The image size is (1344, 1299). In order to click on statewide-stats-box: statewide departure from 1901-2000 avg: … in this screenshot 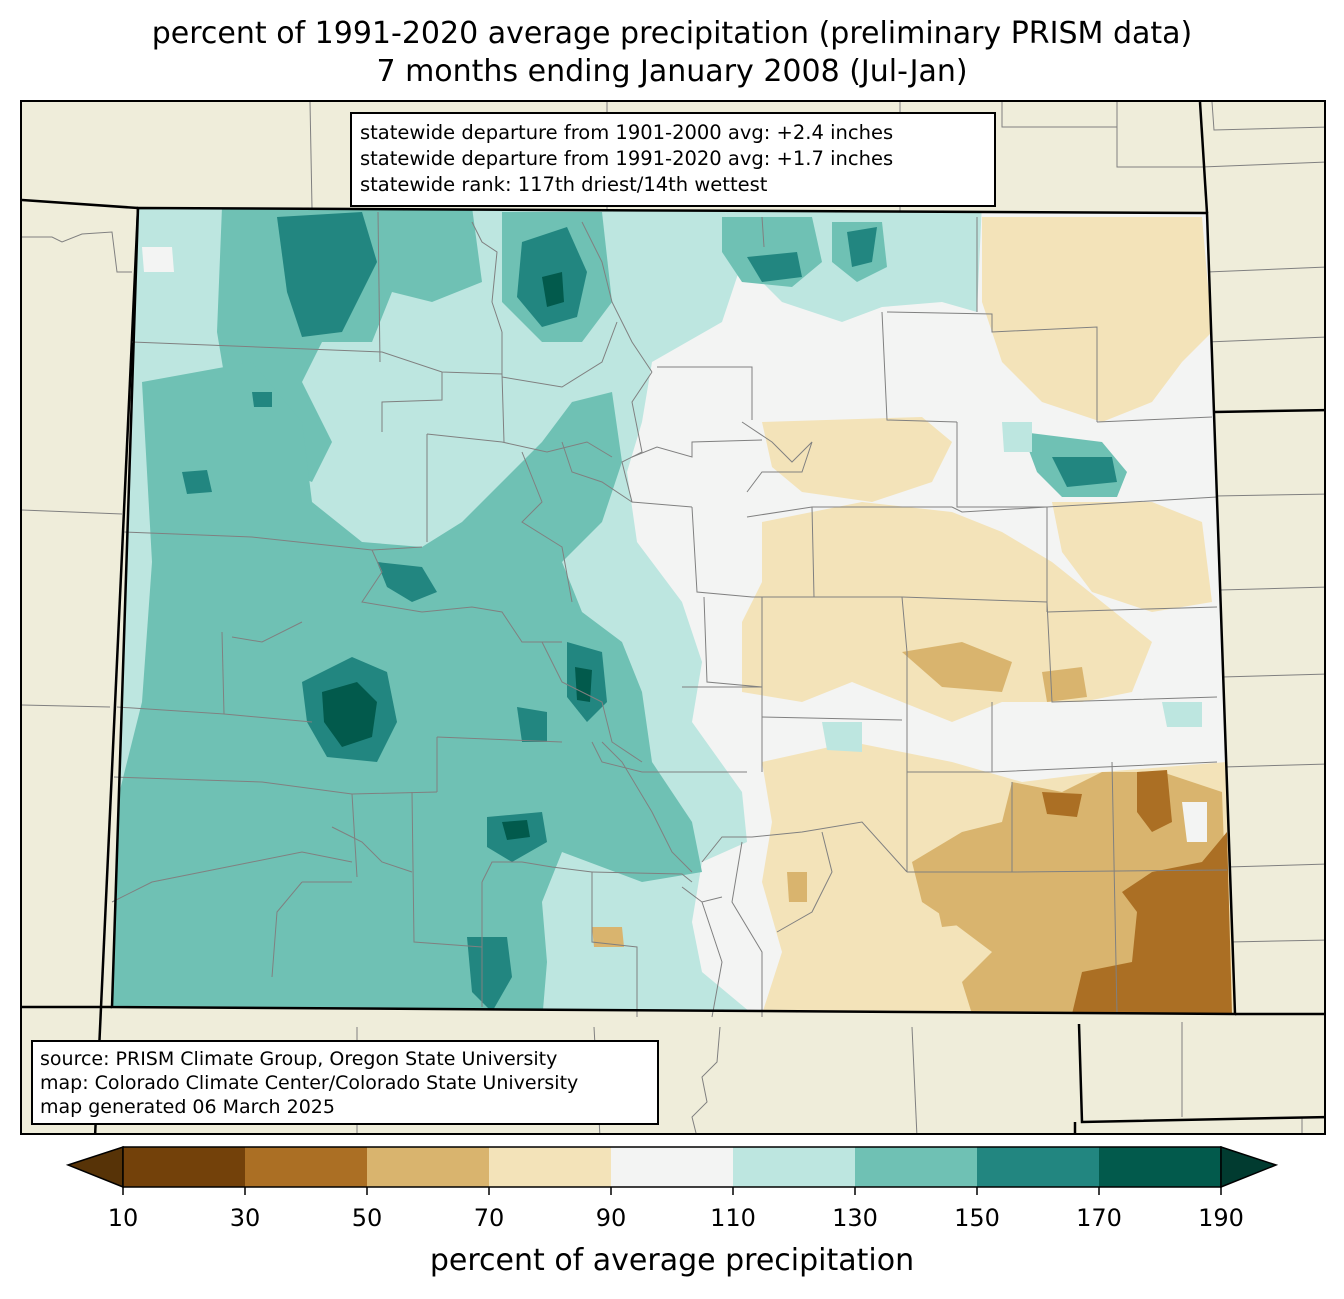, I will do `click(673, 159)`.